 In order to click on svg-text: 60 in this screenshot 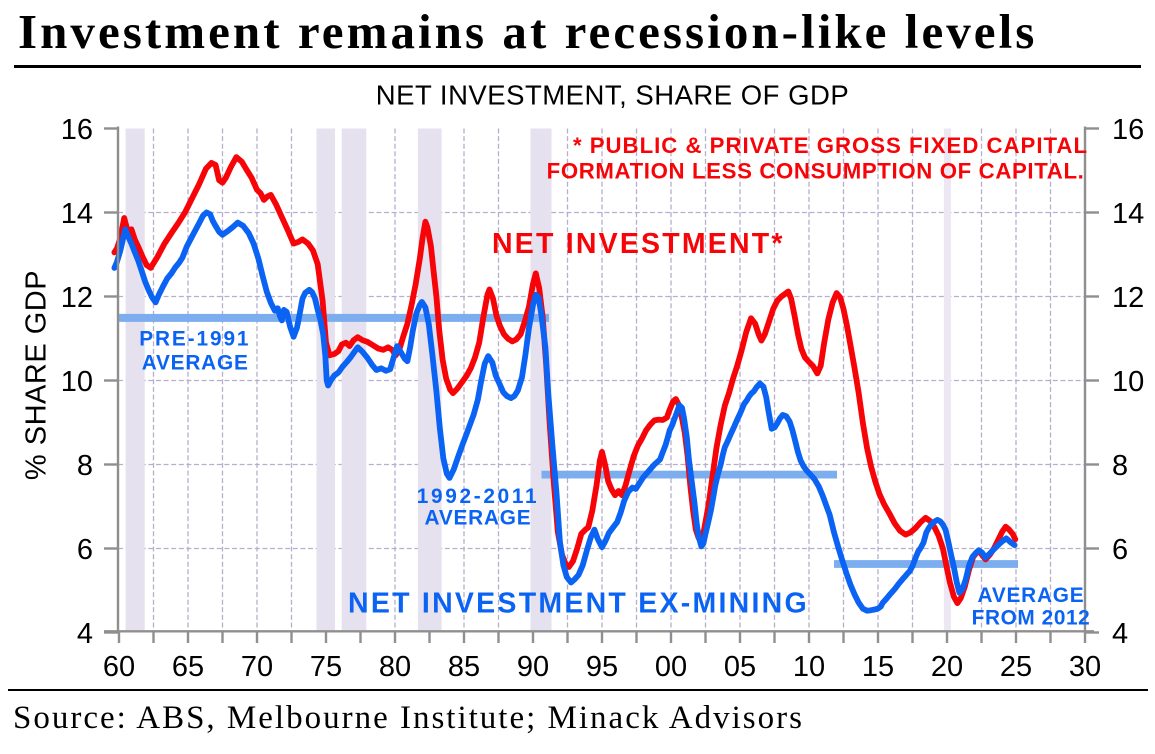, I will do `click(119, 667)`.